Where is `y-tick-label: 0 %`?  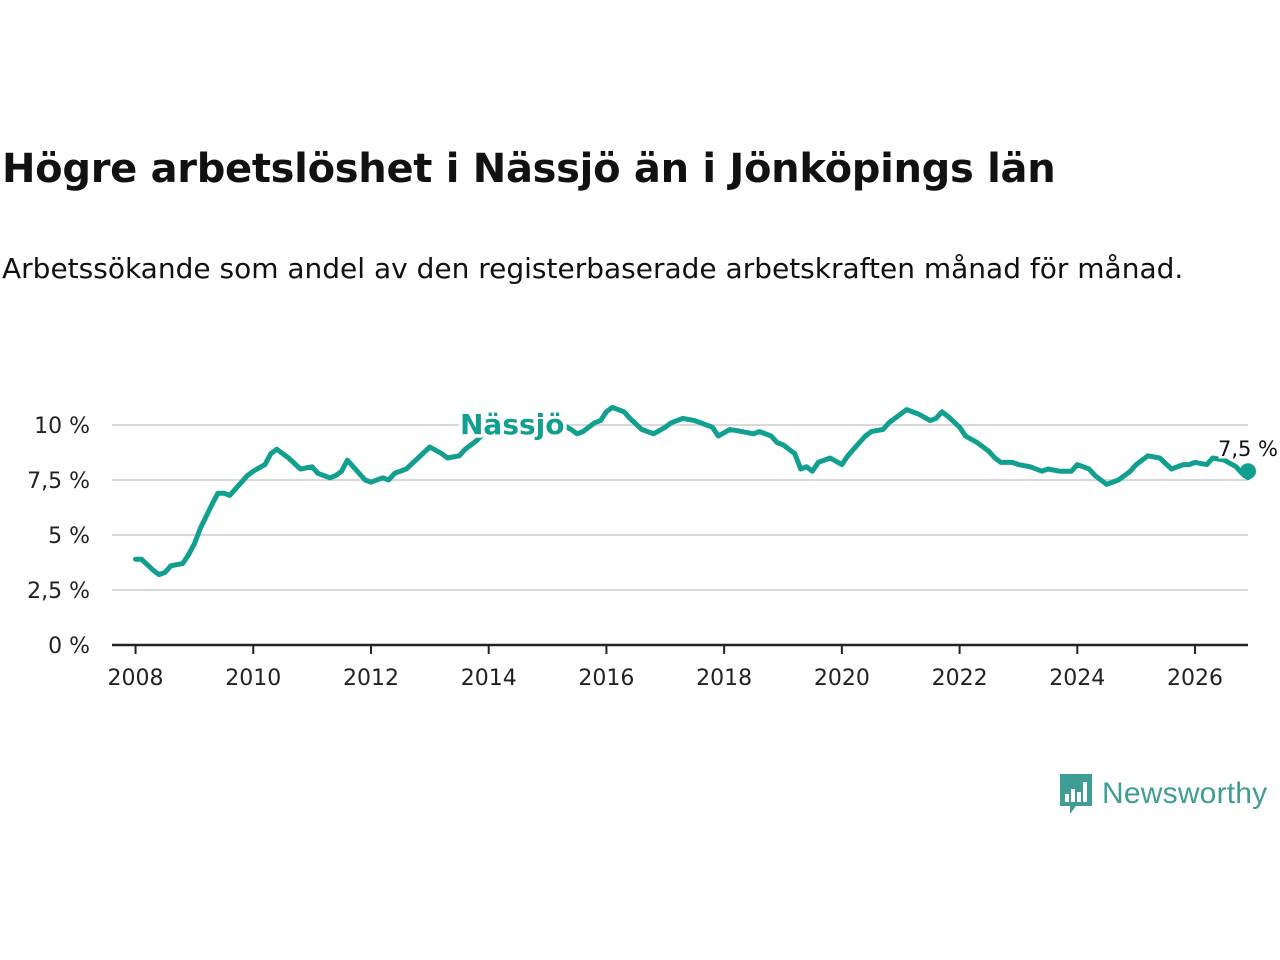 y-tick-label: 0 % is located at coordinates (69, 646).